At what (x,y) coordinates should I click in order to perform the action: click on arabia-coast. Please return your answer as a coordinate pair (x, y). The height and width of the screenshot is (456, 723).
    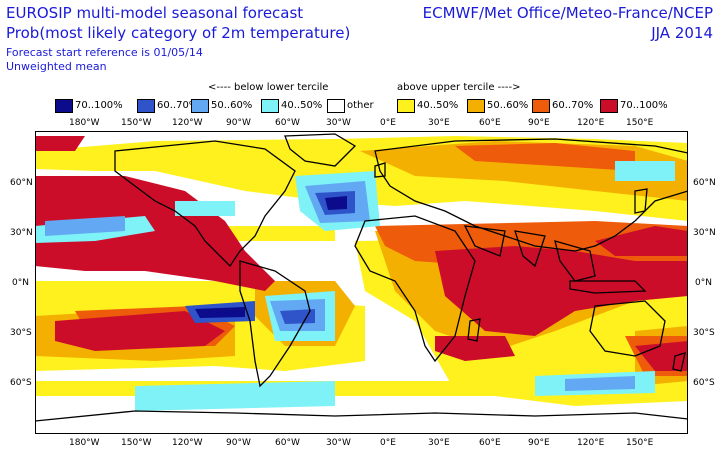
    Looking at the image, I should click on (484, 241).